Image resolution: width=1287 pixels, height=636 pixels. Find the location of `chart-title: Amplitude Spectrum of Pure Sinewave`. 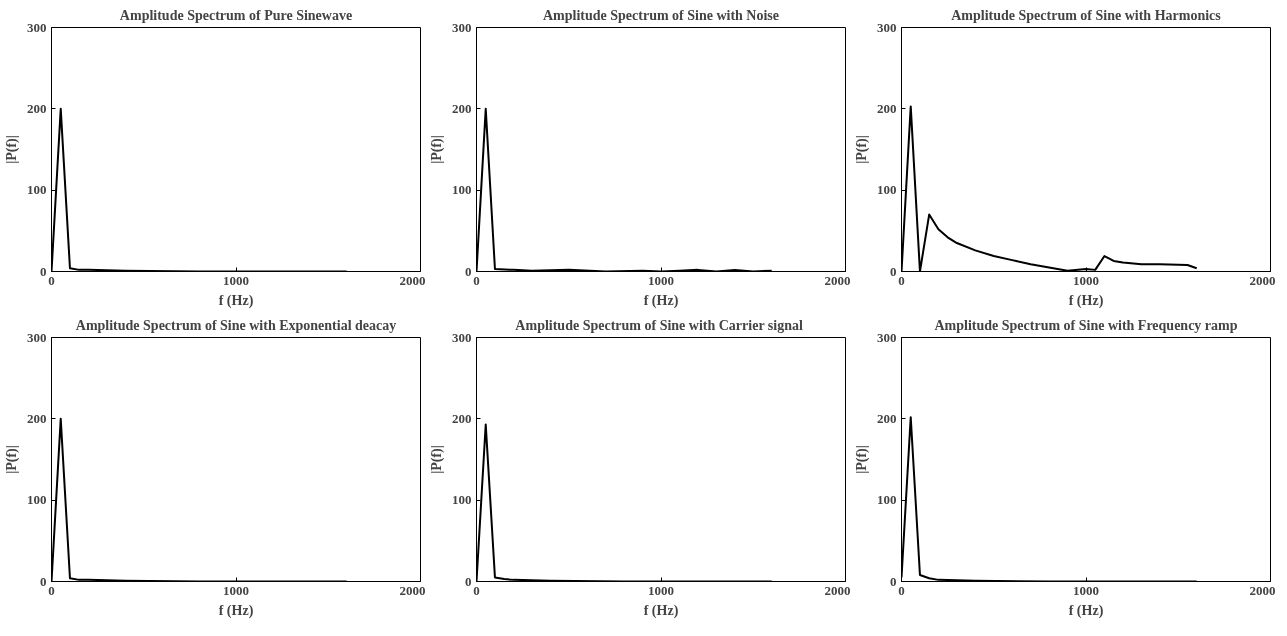

chart-title: Amplitude Spectrum of Pure Sinewave is located at coordinates (236, 15).